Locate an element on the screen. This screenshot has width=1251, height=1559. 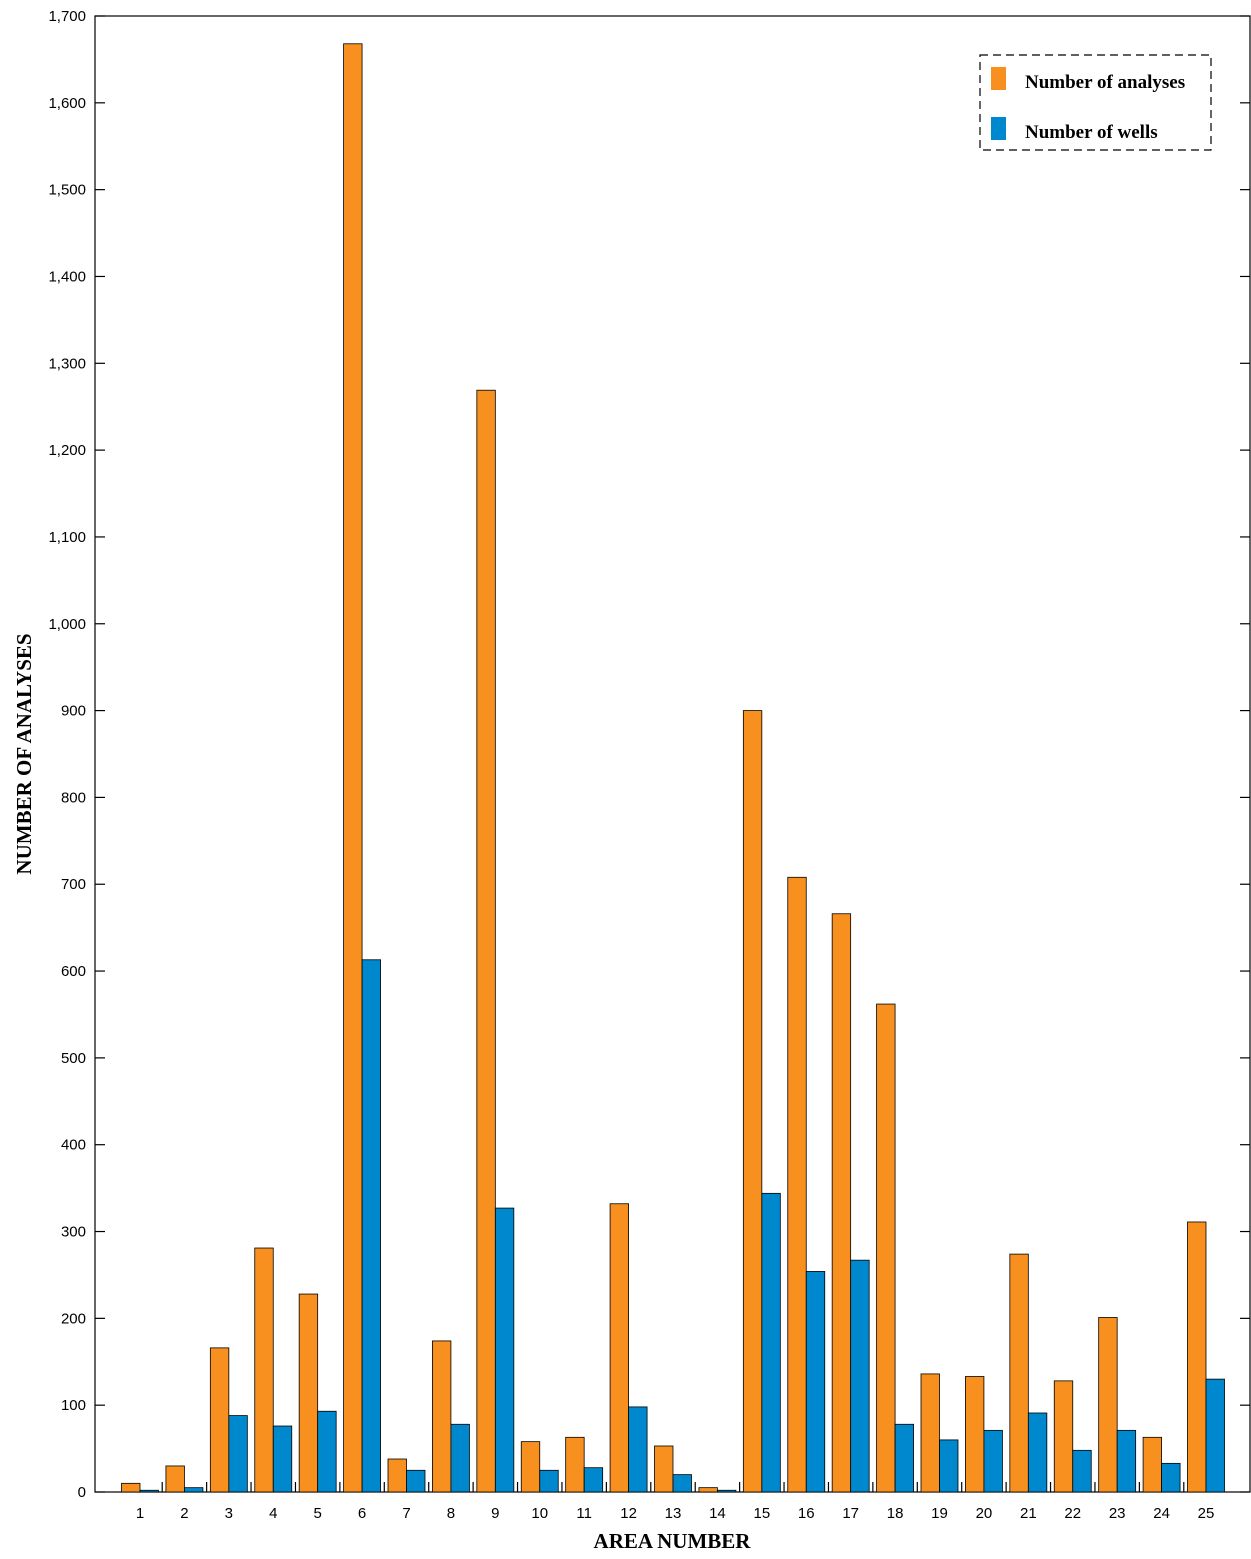
x-tick-label: 14 is located at coordinates (717, 1513).